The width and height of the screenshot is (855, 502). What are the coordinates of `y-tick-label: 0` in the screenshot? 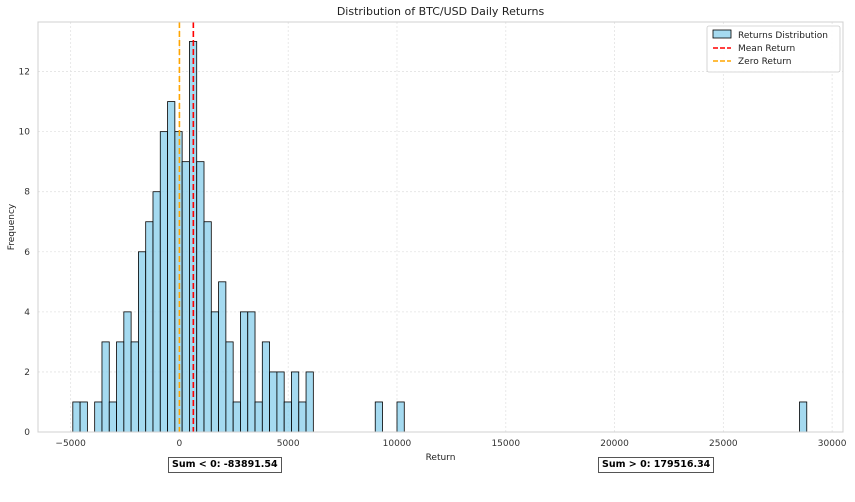 It's located at (27, 433).